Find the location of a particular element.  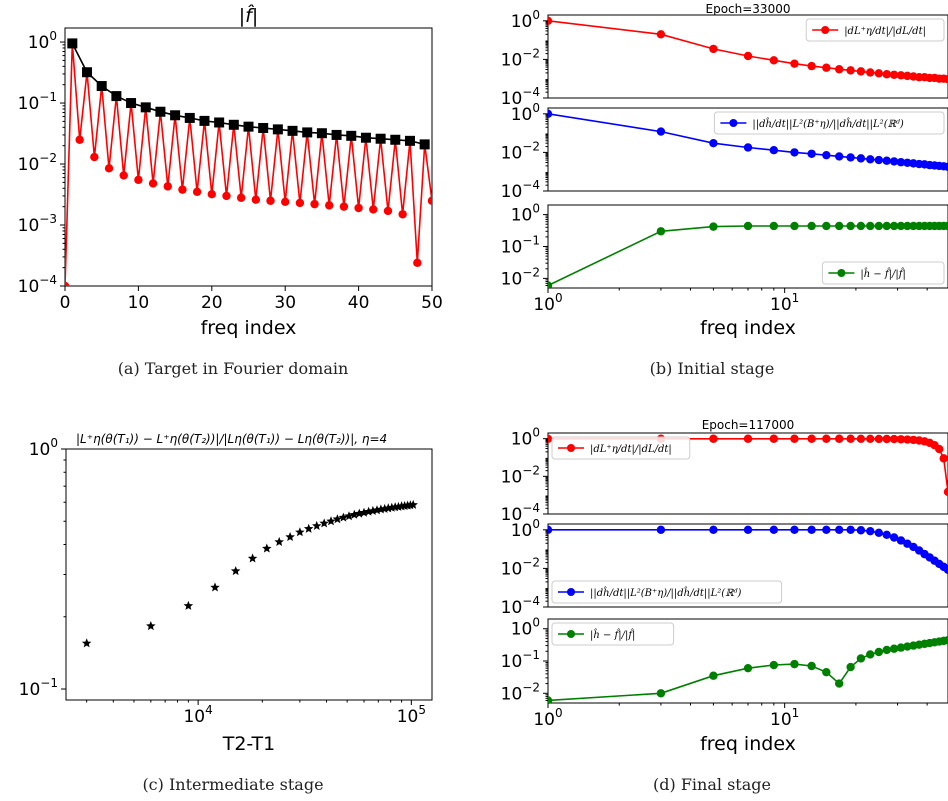

panel-d-sub1-ytick-label: 10−2 is located at coordinates (520, 567).